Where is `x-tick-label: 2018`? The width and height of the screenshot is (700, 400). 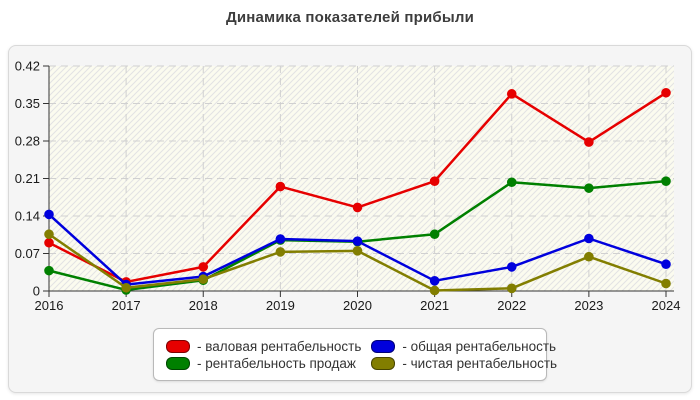 x-tick-label: 2018 is located at coordinates (203, 305).